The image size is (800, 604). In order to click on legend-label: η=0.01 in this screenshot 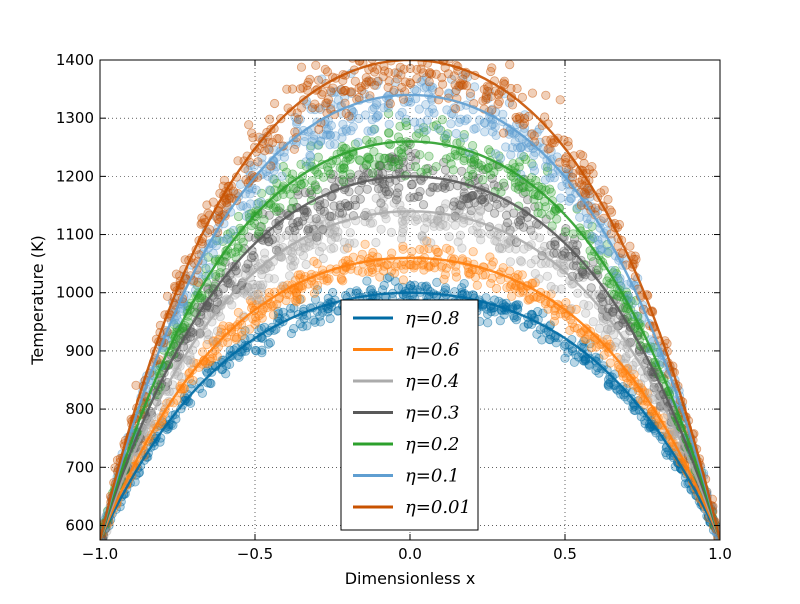, I will do `click(438, 507)`.